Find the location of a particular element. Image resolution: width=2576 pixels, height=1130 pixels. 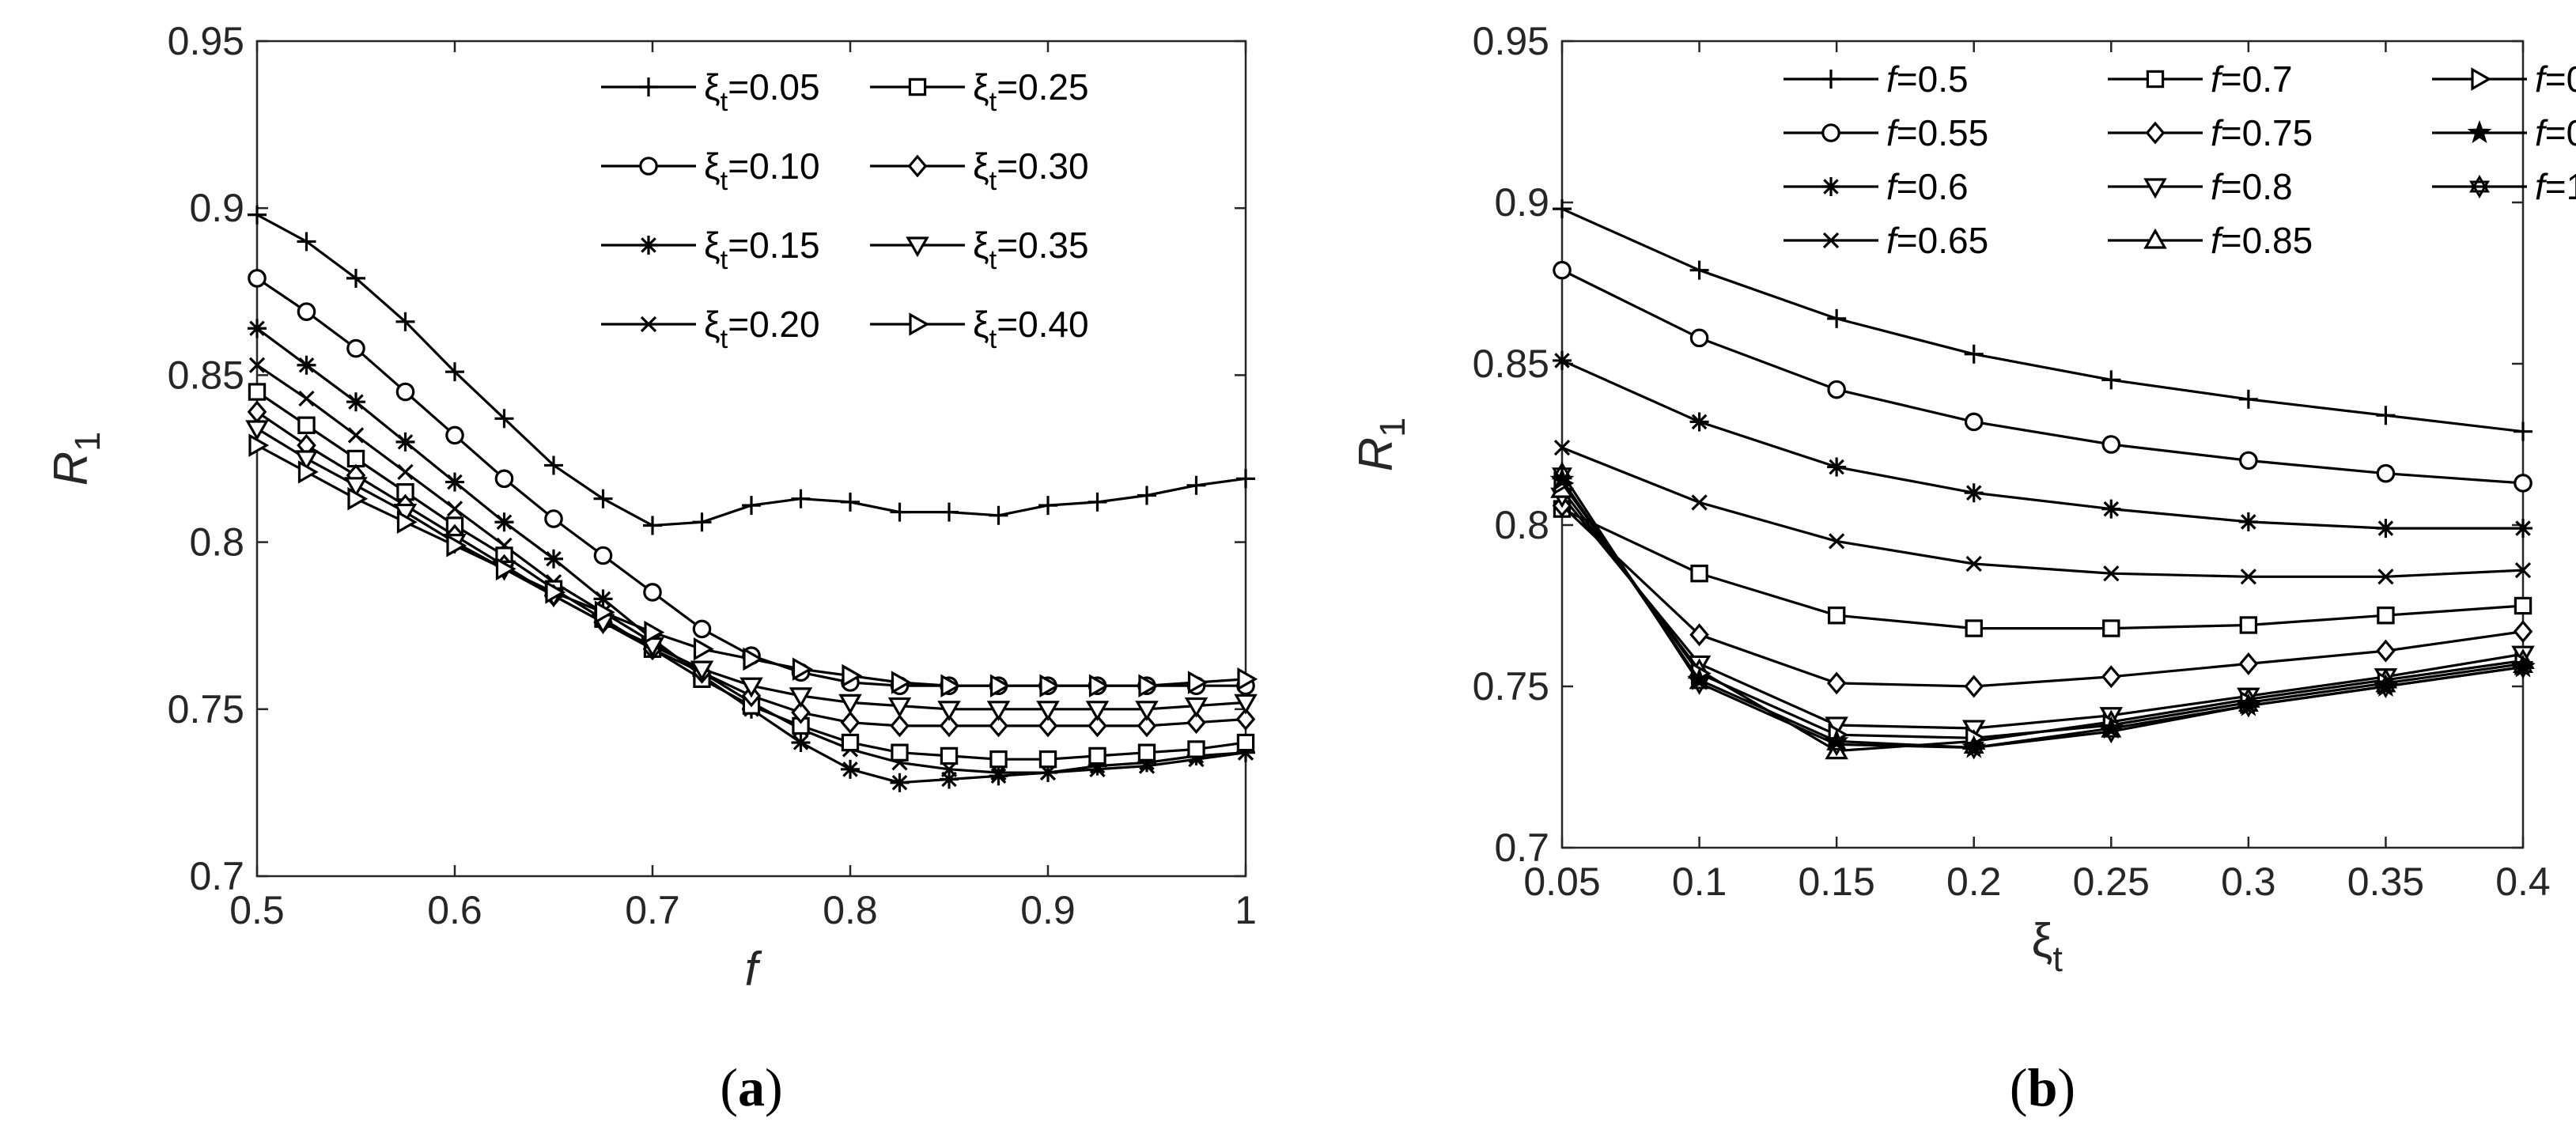

panel-b-legend-label-rest: =0.9 is located at coordinates (2561, 79).